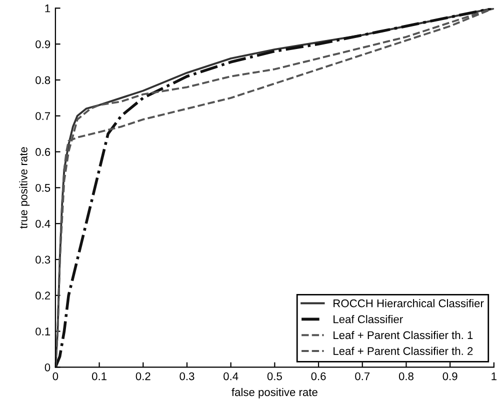 The image size is (504, 408). Describe the element at coordinates (55, 376) in the screenshot. I see `x-tick-label: 0` at that location.